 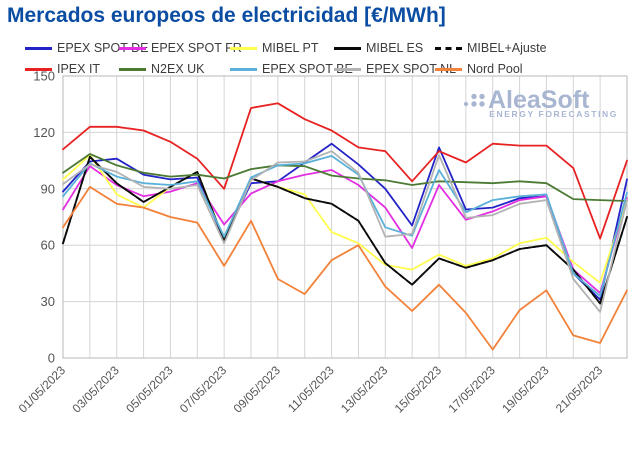 I want to click on legend-label: EPEX SPOT BE, so click(x=307, y=69).